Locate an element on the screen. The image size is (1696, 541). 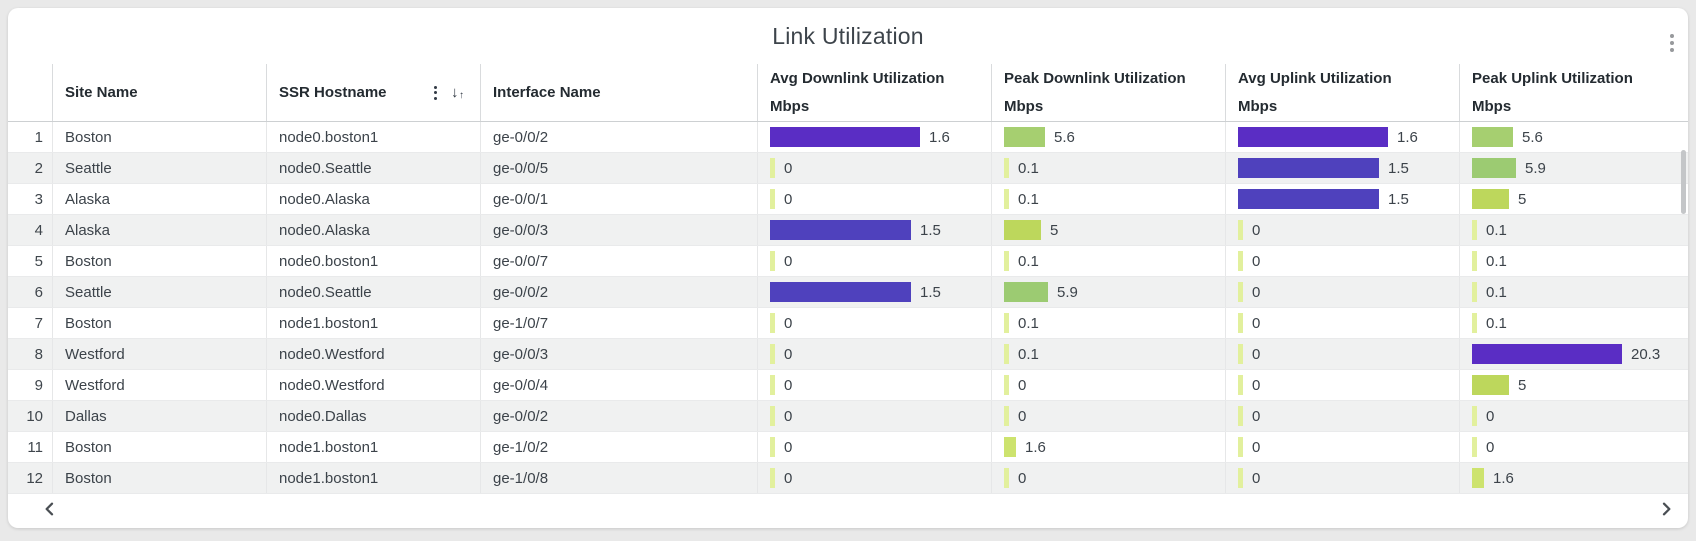
row-number: 2 is located at coordinates (30, 168).